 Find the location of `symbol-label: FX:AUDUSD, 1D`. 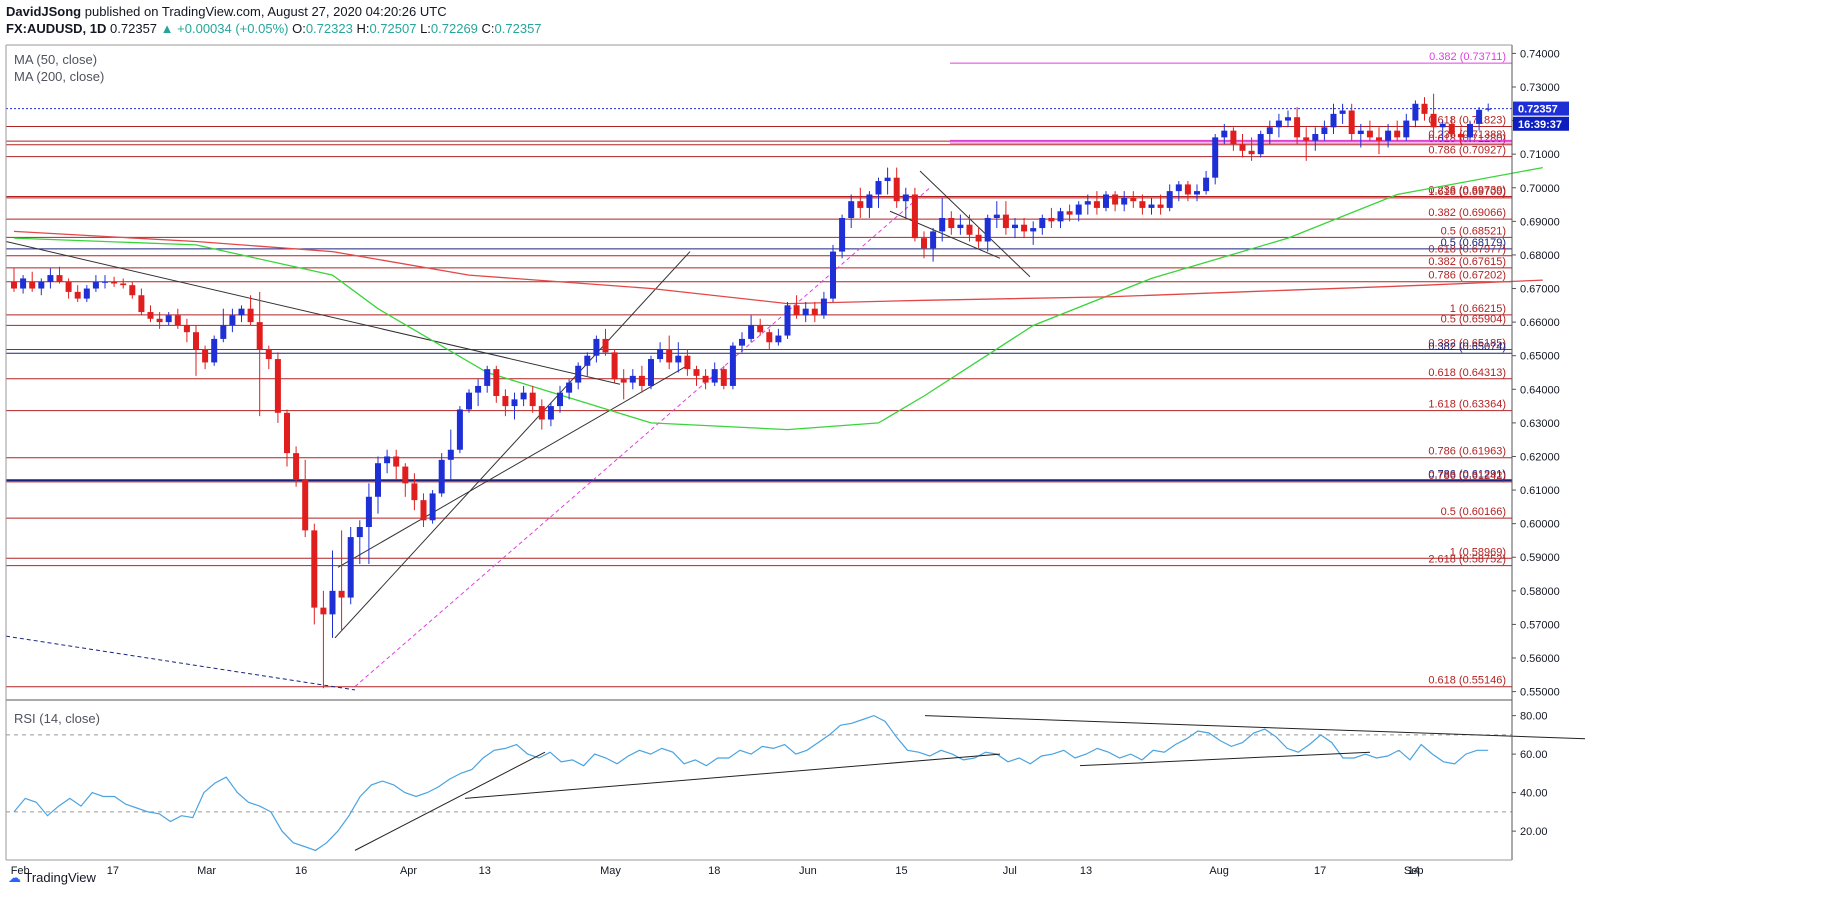

symbol-label: FX:AUDUSD, 1D is located at coordinates (56, 28).